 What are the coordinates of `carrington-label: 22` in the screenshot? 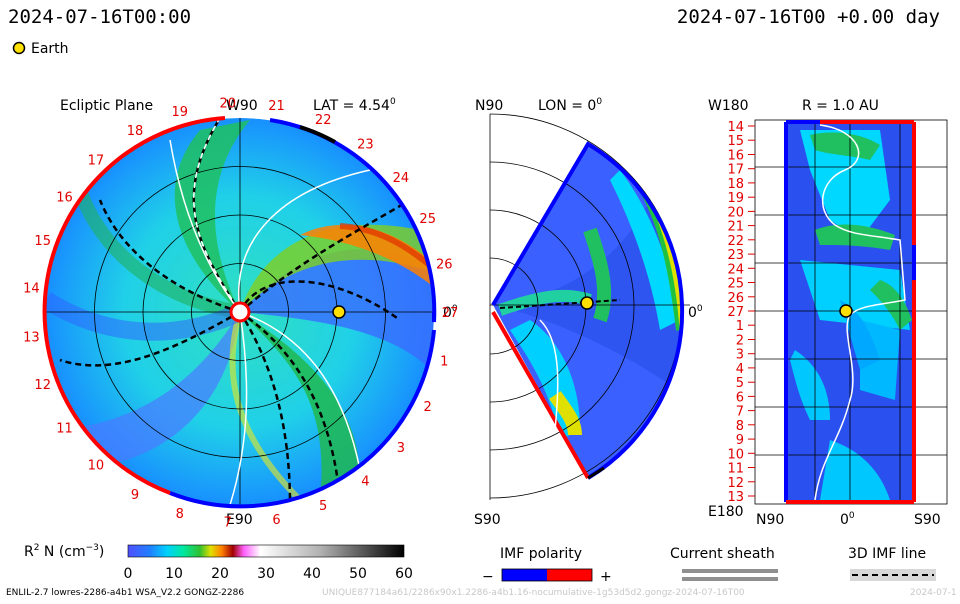 It's located at (323, 120).